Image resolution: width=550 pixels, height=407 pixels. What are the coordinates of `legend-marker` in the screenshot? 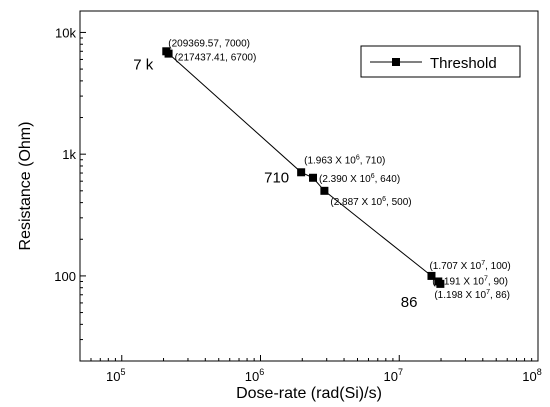 It's located at (396, 62).